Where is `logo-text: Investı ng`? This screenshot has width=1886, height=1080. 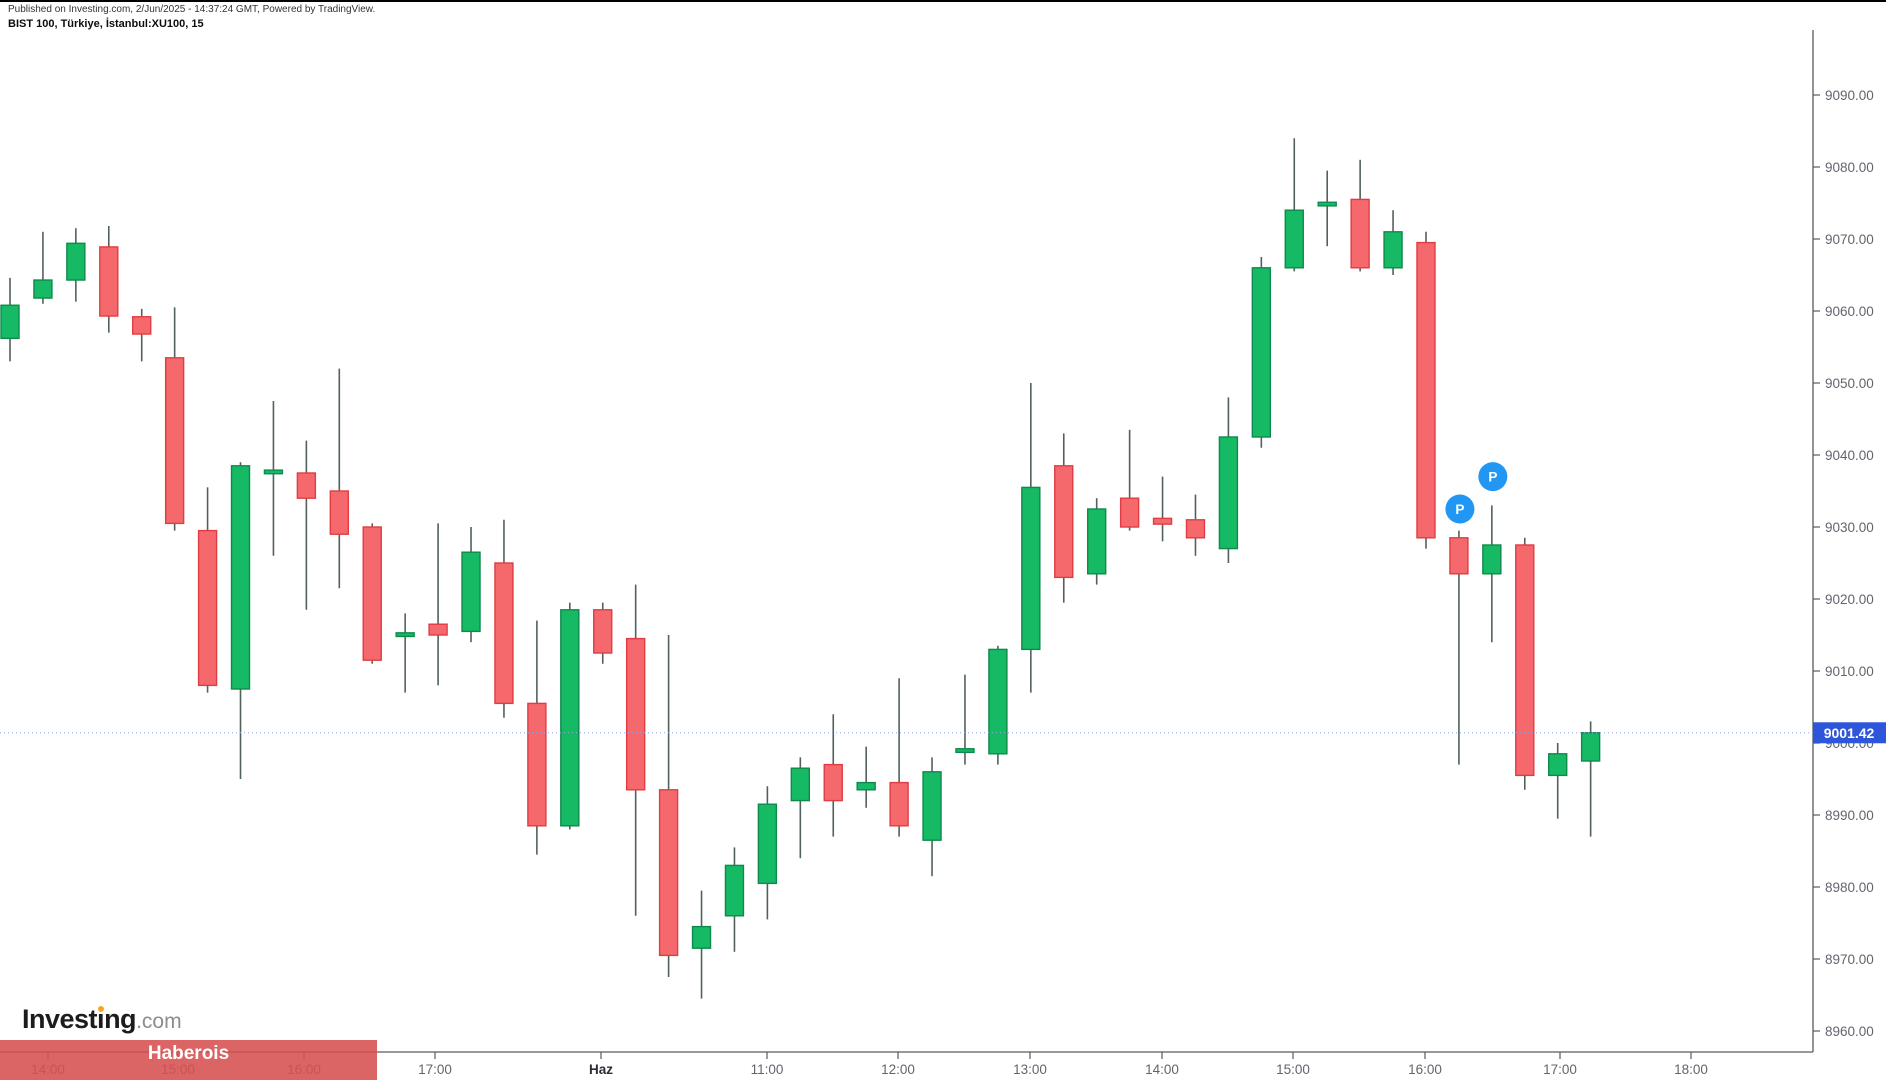 logo-text: Investı ng is located at coordinates (79, 1019).